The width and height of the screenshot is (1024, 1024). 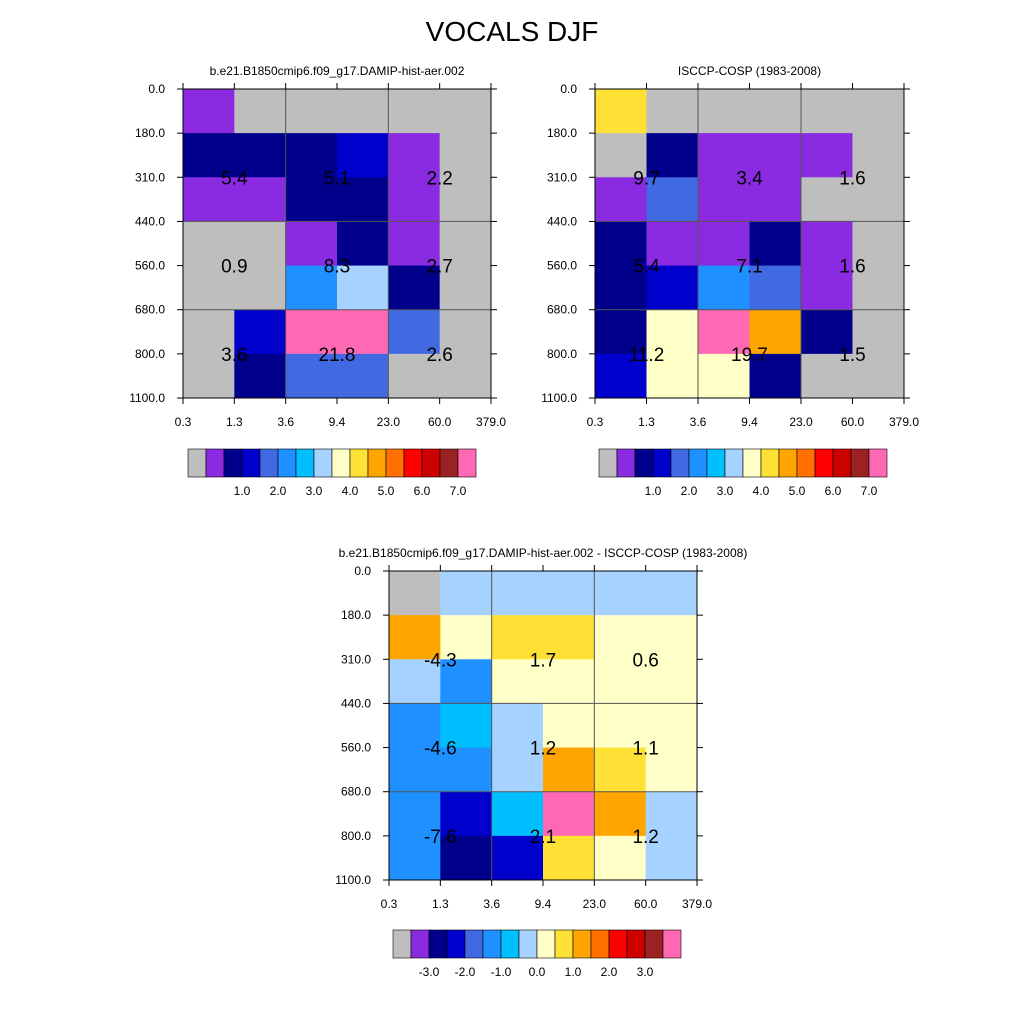 What do you see at coordinates (646, 904) in the screenshot?
I see `x-tick-label: 60.0` at bounding box center [646, 904].